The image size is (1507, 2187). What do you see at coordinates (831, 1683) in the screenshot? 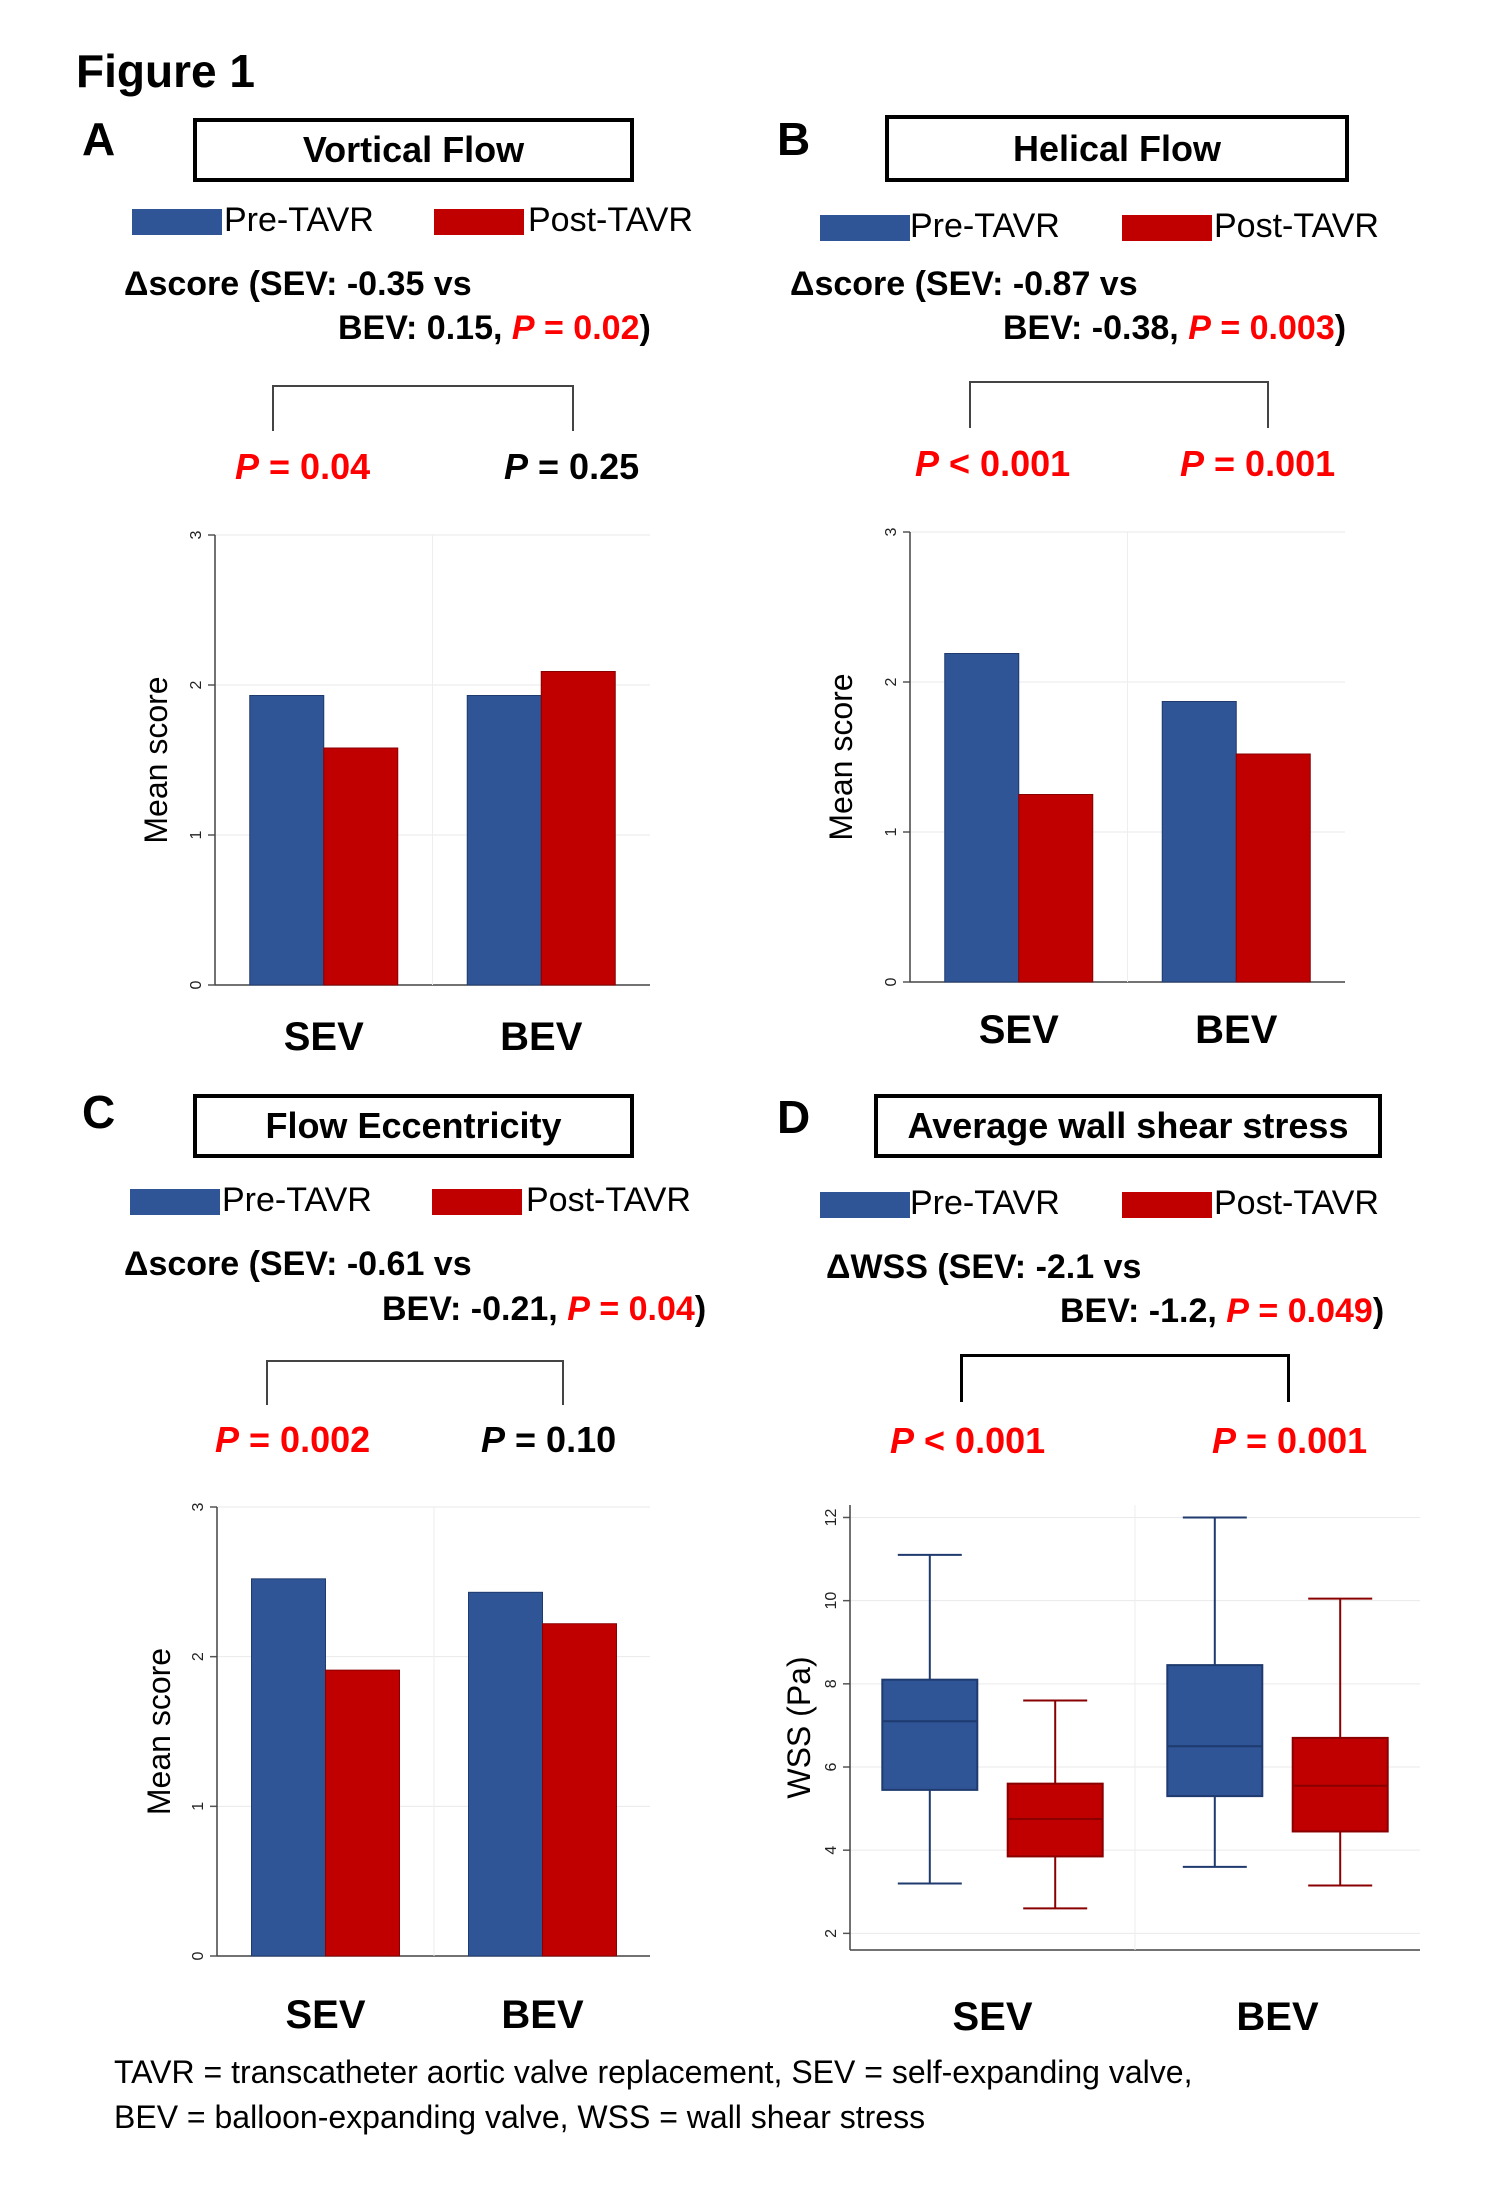
I see `y-tick-label: 8` at bounding box center [831, 1683].